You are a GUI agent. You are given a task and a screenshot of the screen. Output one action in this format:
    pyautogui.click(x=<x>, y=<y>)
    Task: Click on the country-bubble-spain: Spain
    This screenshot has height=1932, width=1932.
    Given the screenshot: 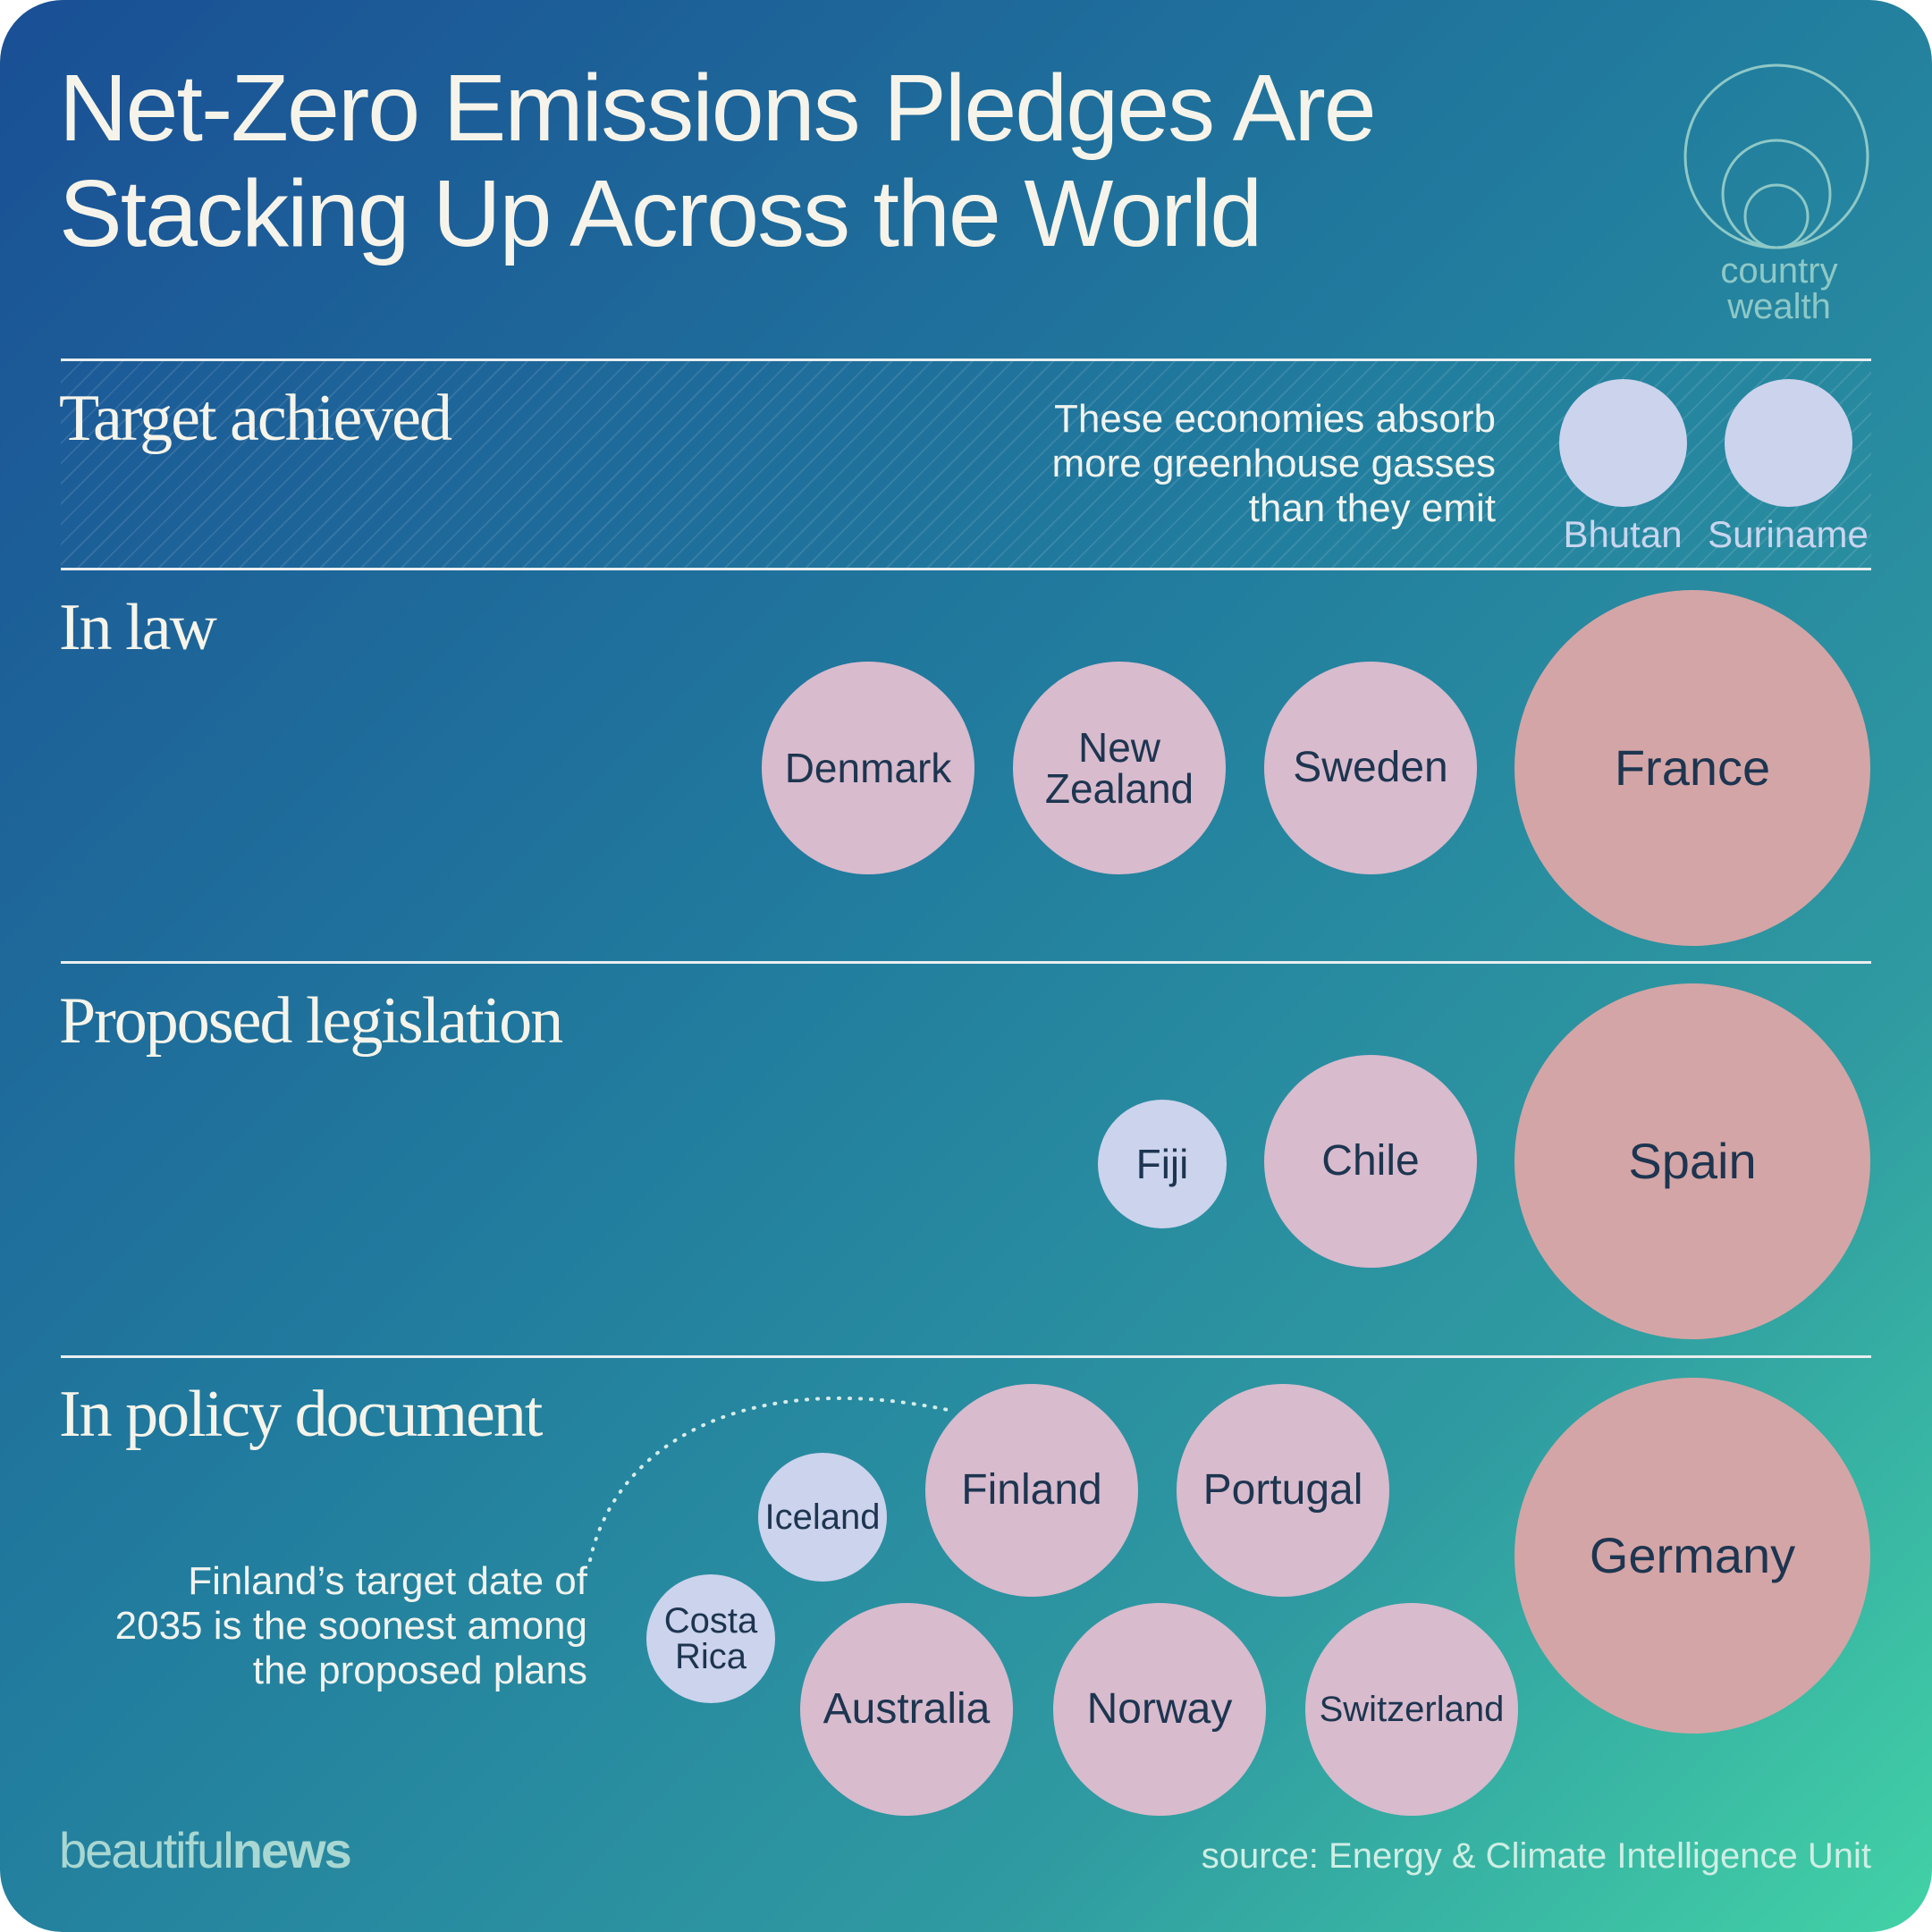 What is the action you would take?
    pyautogui.click(x=1692, y=1161)
    